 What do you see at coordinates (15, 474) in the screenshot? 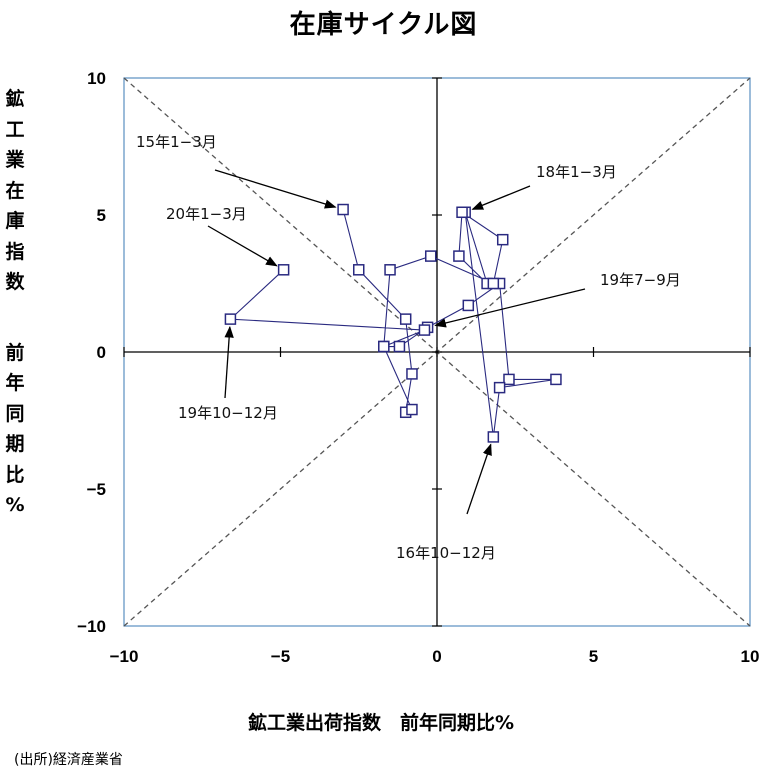
I see `y-axis-label-char: 比` at bounding box center [15, 474].